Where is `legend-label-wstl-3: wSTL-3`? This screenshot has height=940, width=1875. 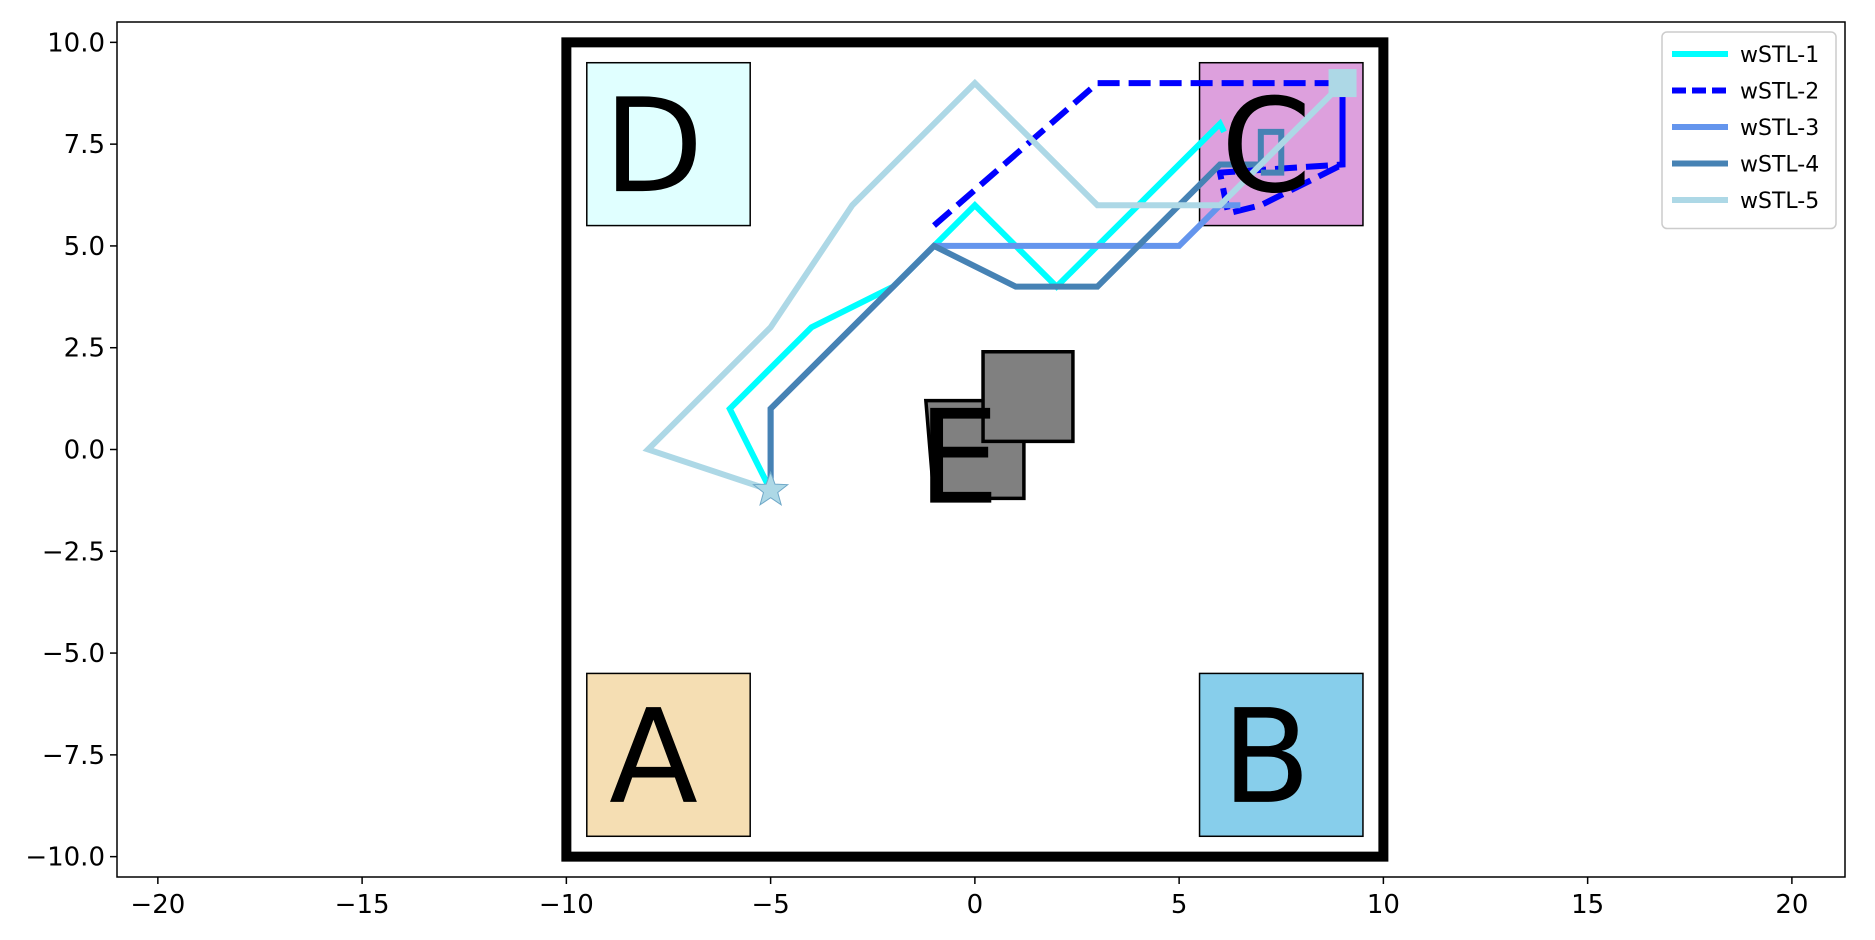 legend-label-wstl-3: wSTL-3 is located at coordinates (1779, 128).